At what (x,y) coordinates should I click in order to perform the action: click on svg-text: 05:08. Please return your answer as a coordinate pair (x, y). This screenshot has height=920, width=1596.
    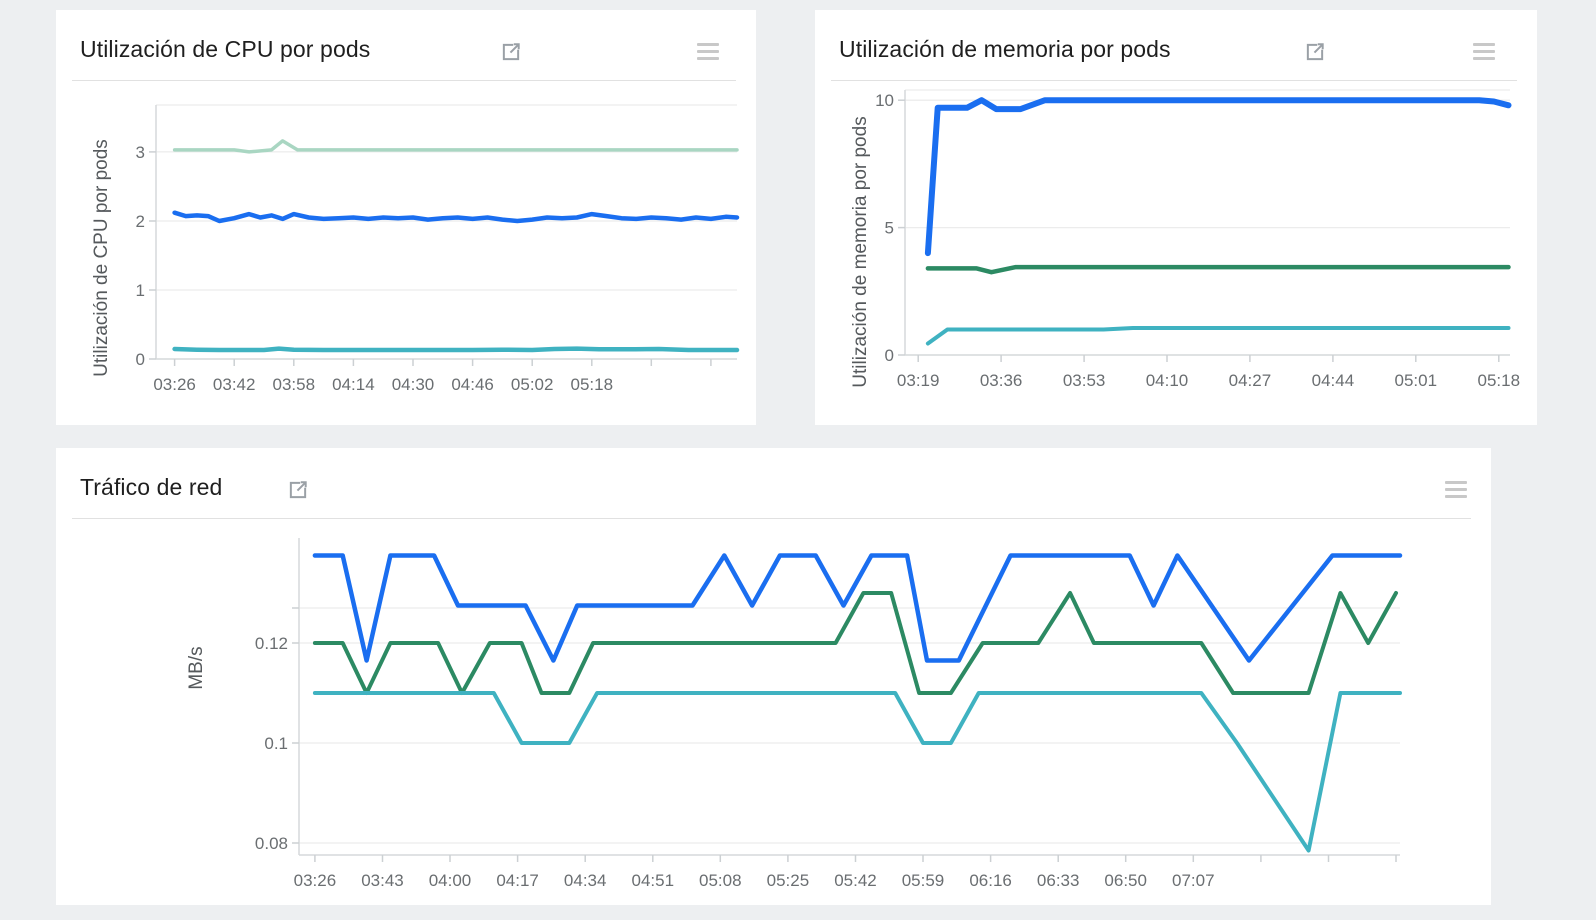
    Looking at the image, I should click on (720, 880).